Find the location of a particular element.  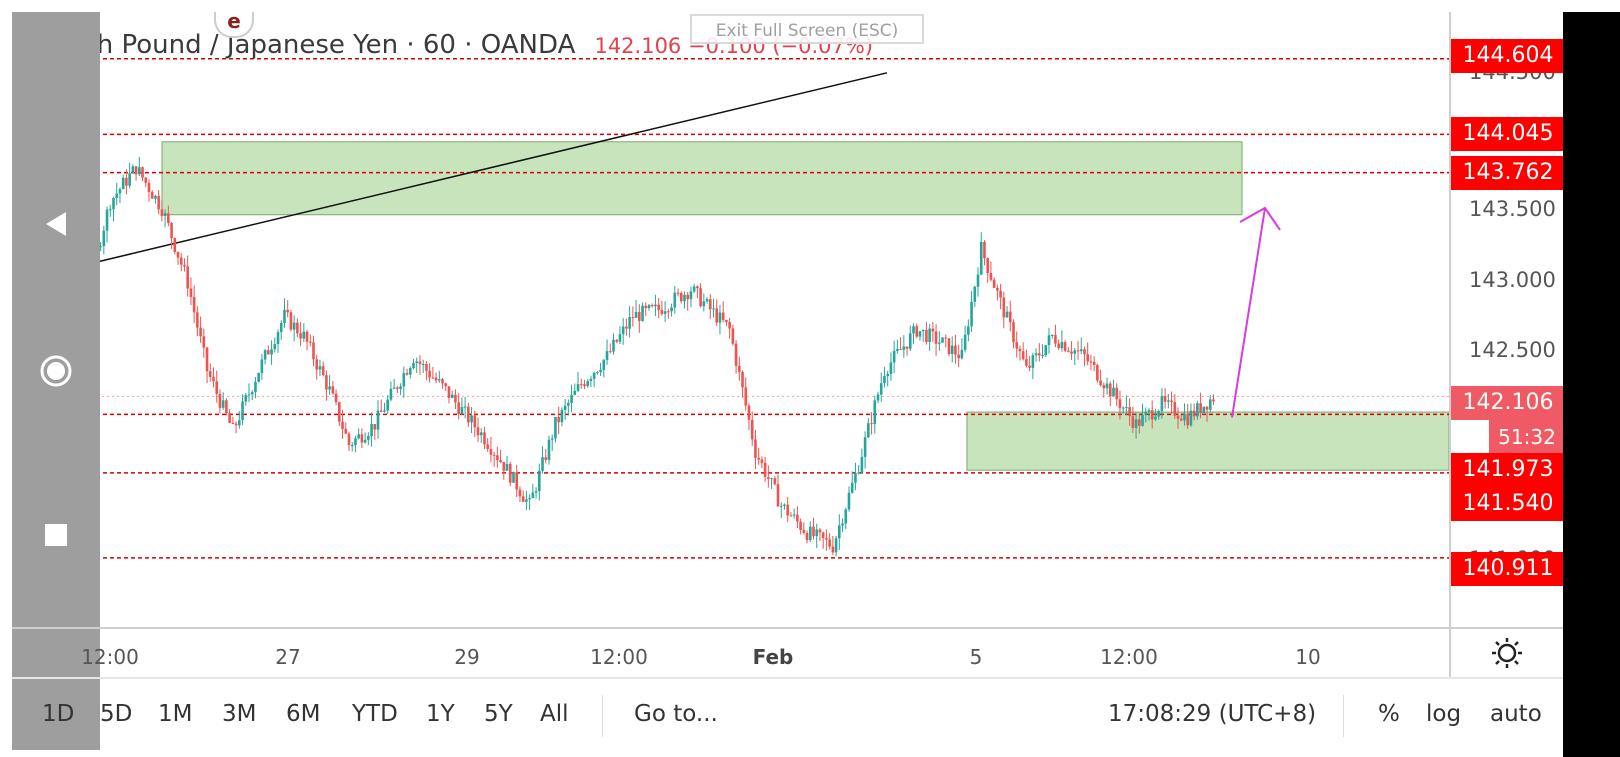

range-1m-button: 1M is located at coordinates (175, 714).